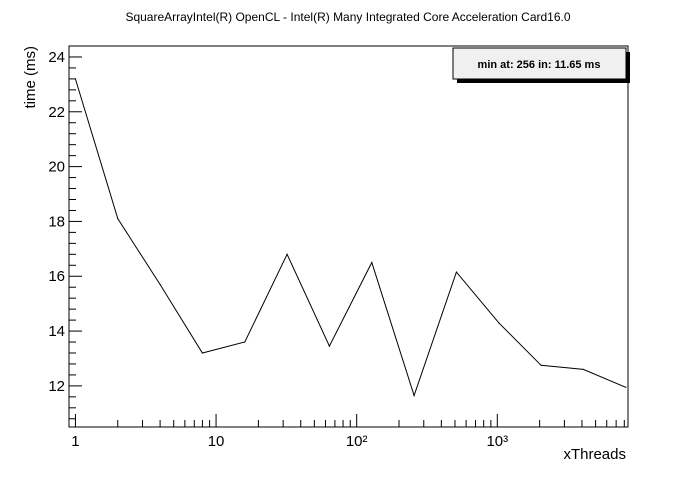  I want to click on x-tick-label: 10, so click(216, 441).